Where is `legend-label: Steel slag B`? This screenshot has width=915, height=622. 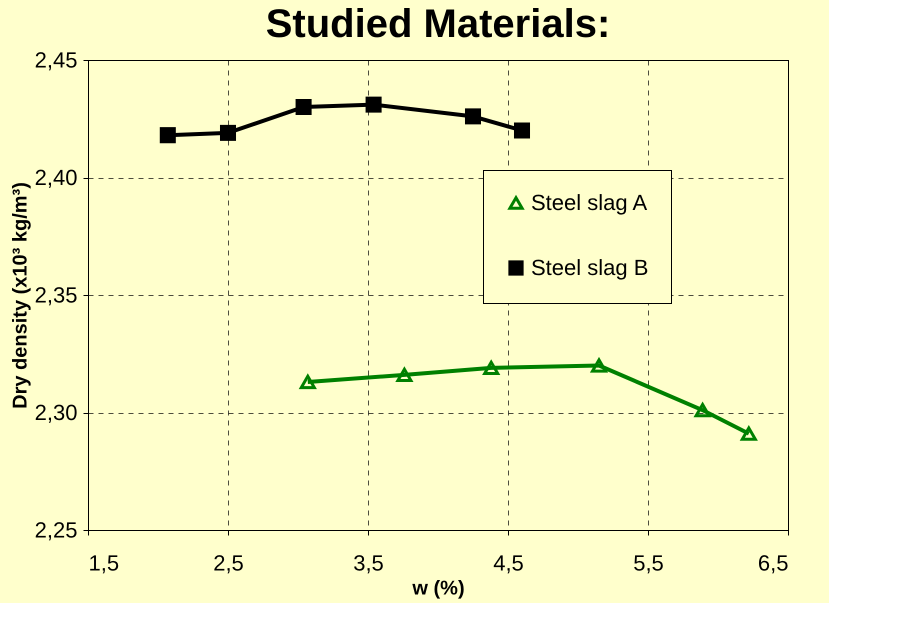 legend-label: Steel slag B is located at coordinates (589, 267).